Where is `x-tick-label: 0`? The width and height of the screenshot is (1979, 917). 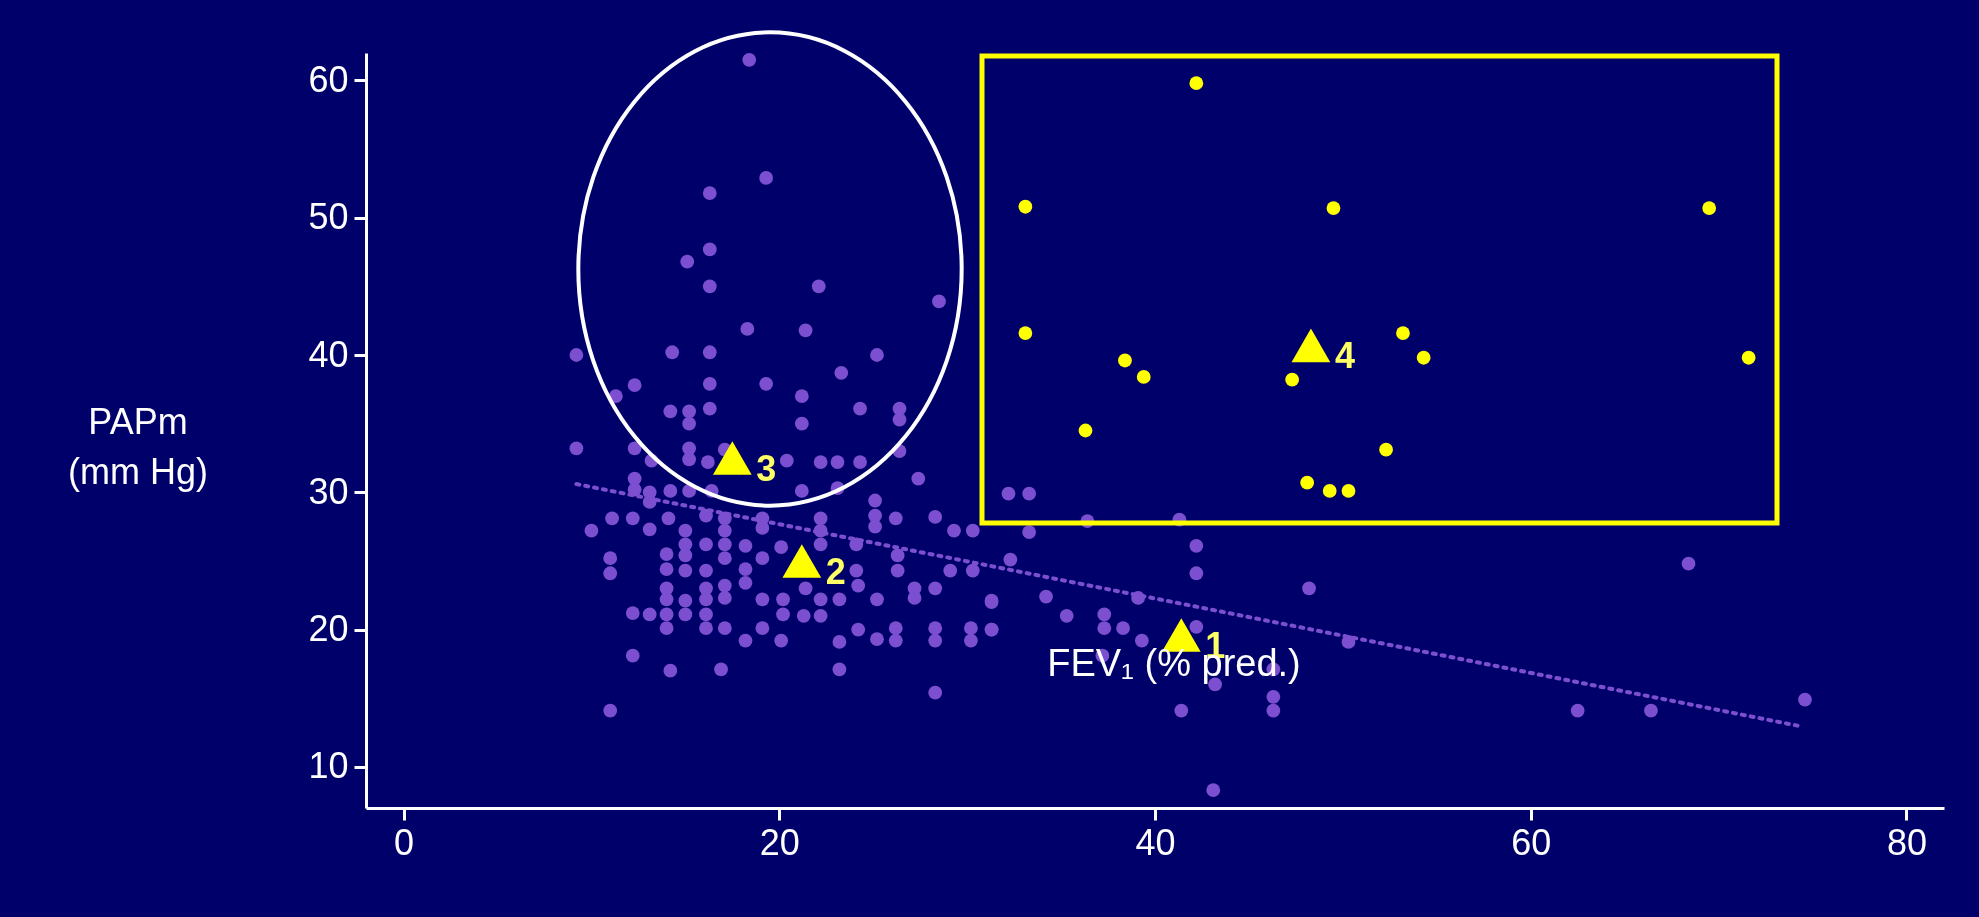 x-tick-label: 0 is located at coordinates (404, 842).